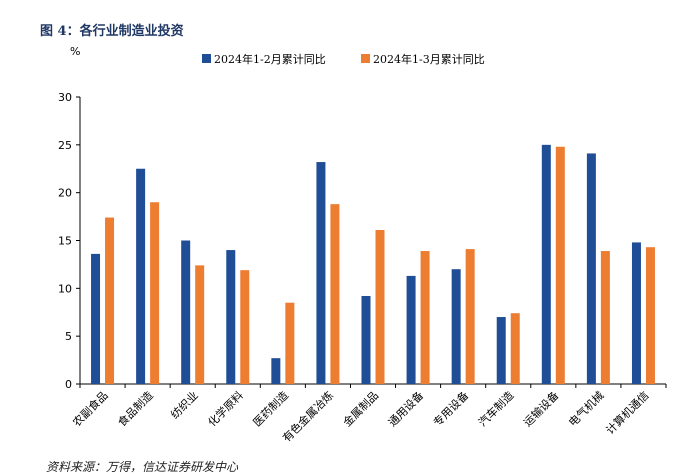  What do you see at coordinates (65, 145) in the screenshot?
I see `y-tick-label: 25` at bounding box center [65, 145].